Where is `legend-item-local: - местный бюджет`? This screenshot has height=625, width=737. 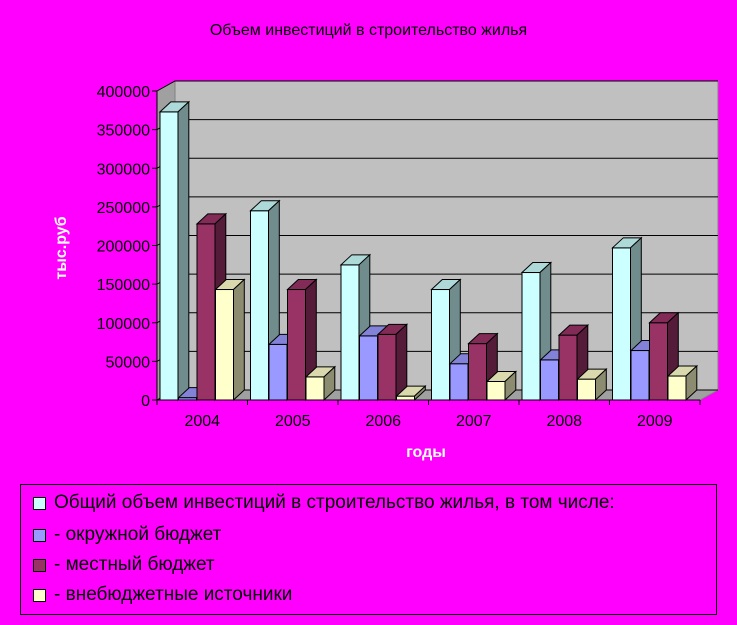 legend-item-local: - местный бюджет is located at coordinates (124, 565).